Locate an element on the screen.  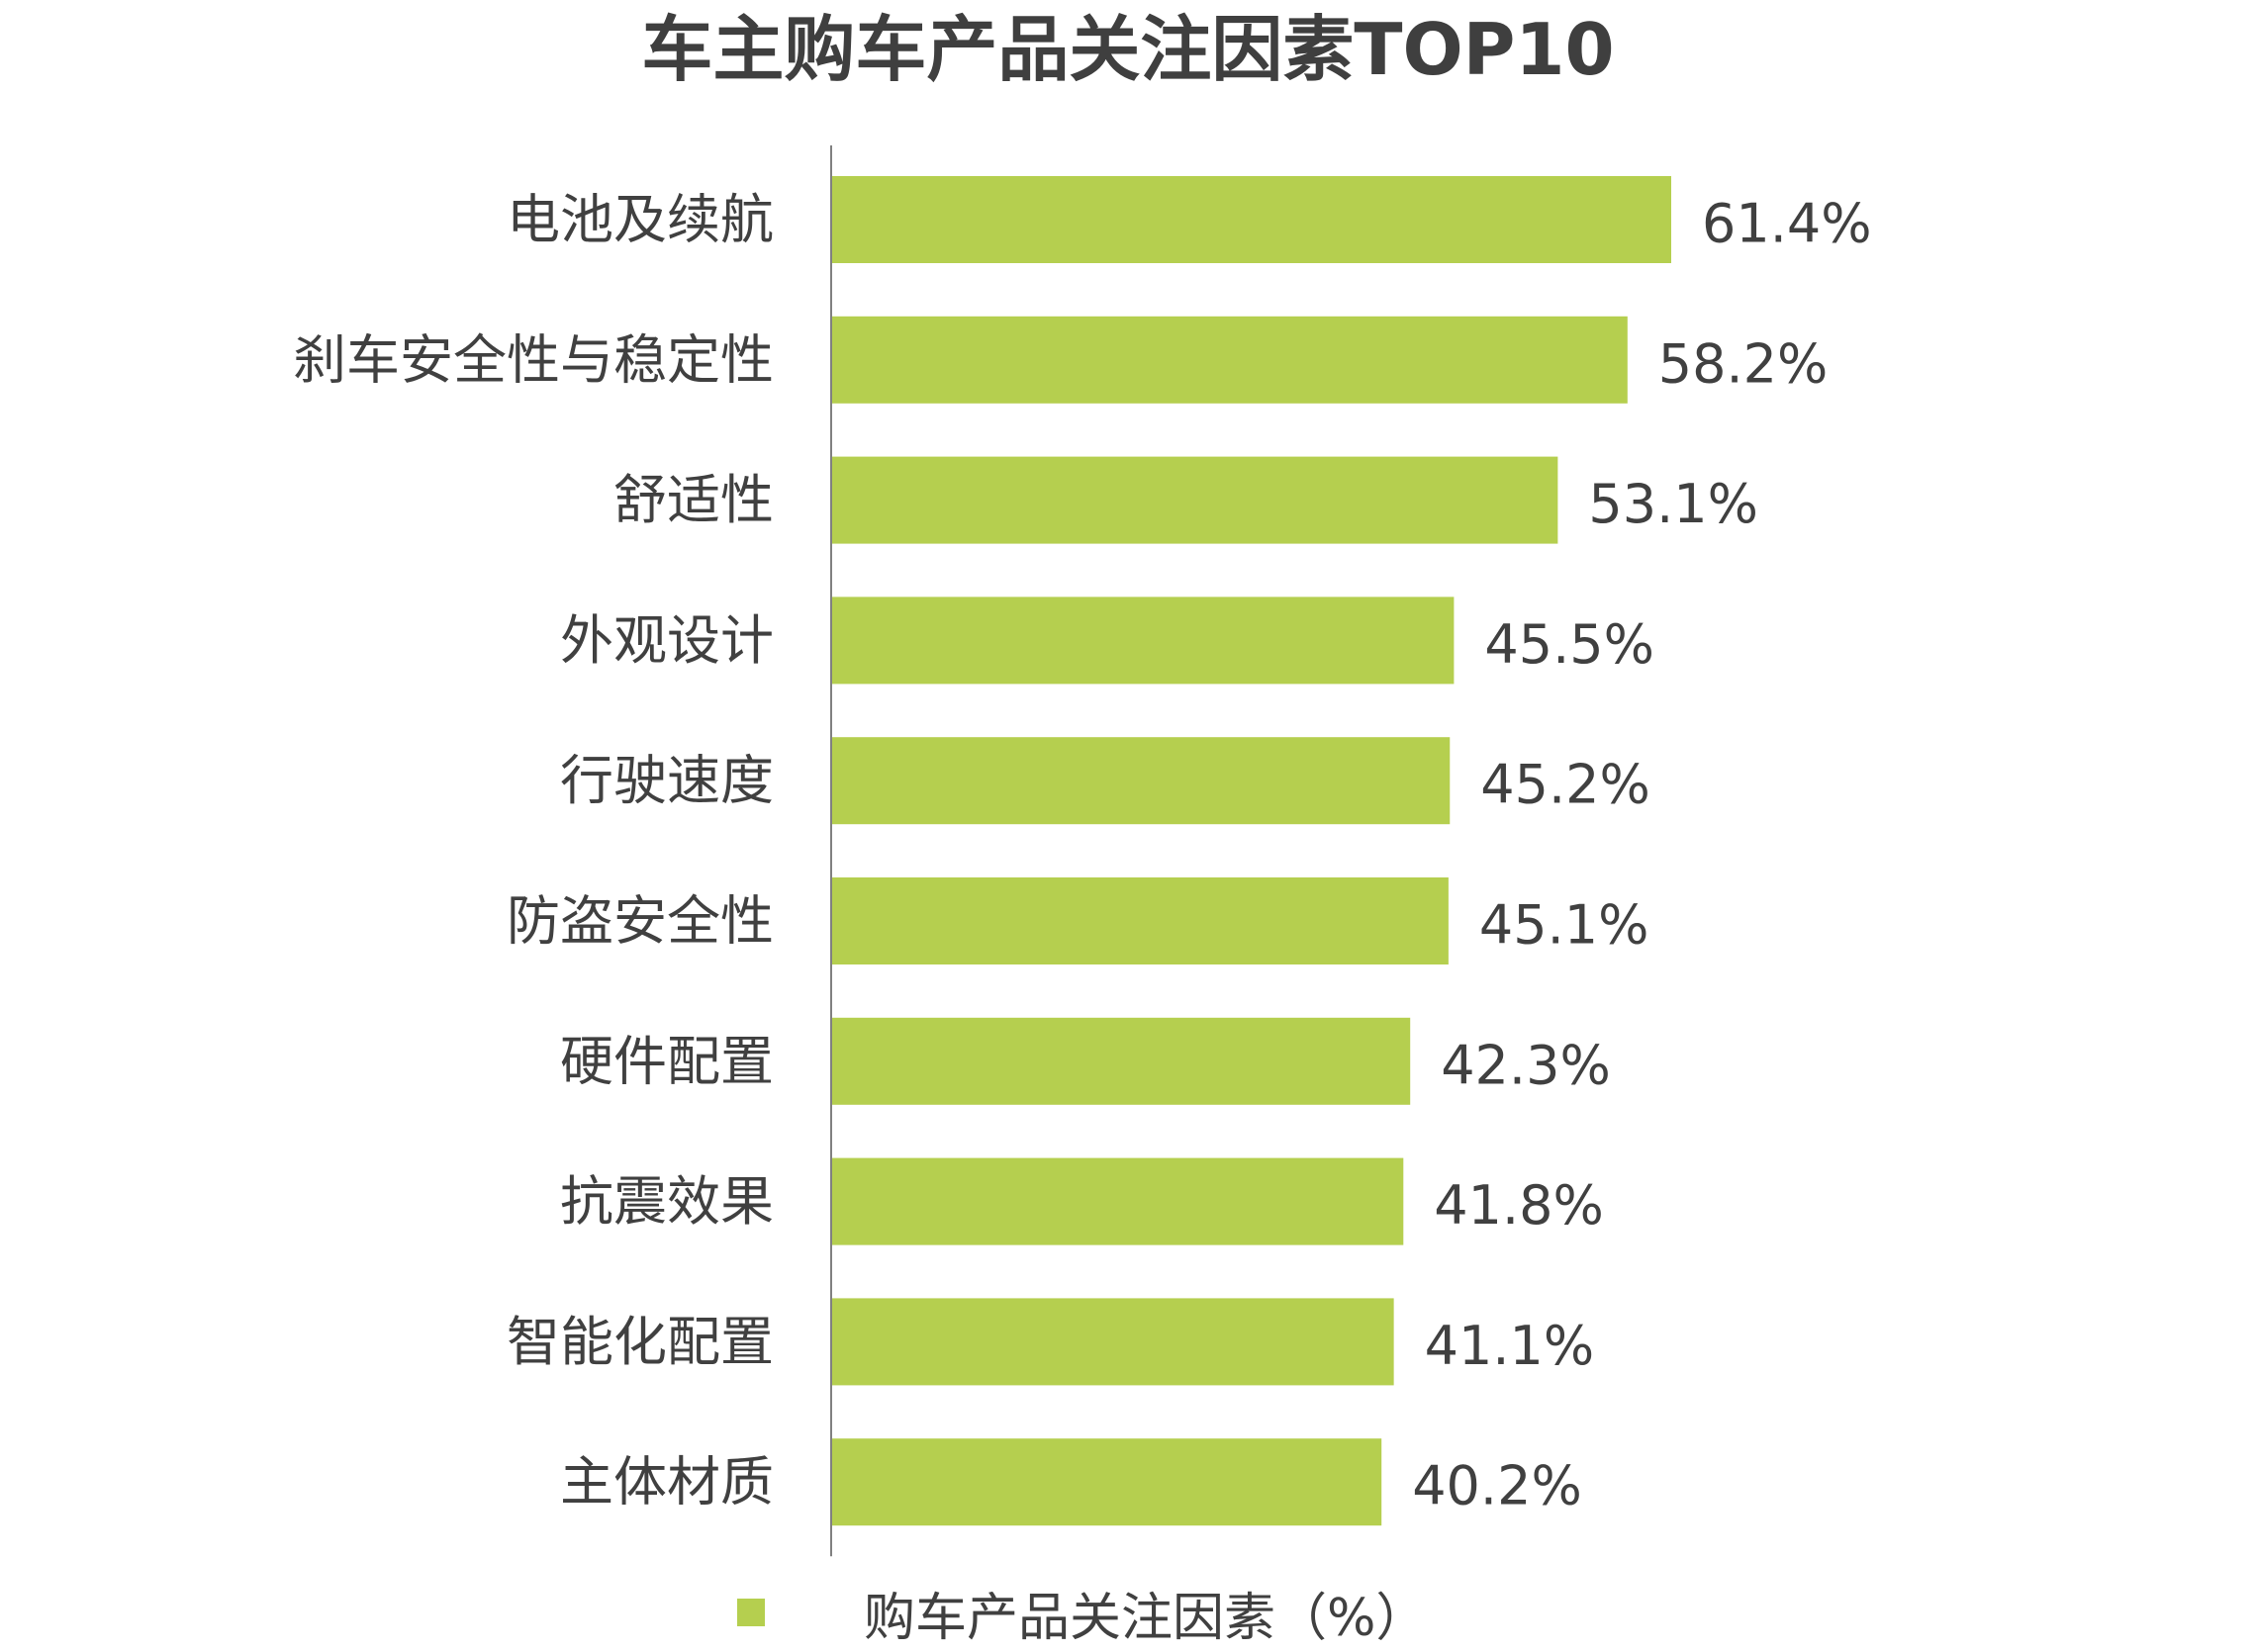
value-label: 42.3% is located at coordinates (1526, 1065).